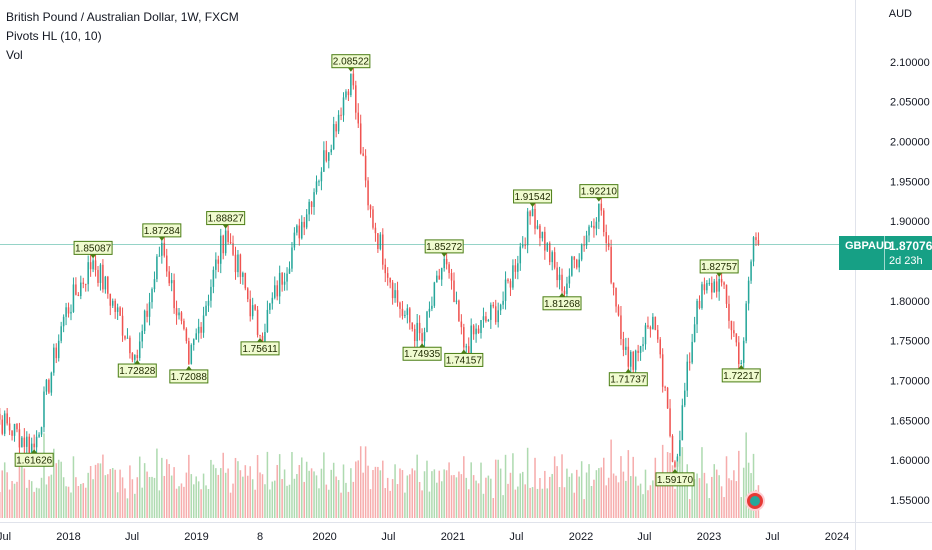 The image size is (932, 550). Describe the element at coordinates (162, 231) in the screenshot. I see `pivot-value: 1.87284` at that location.